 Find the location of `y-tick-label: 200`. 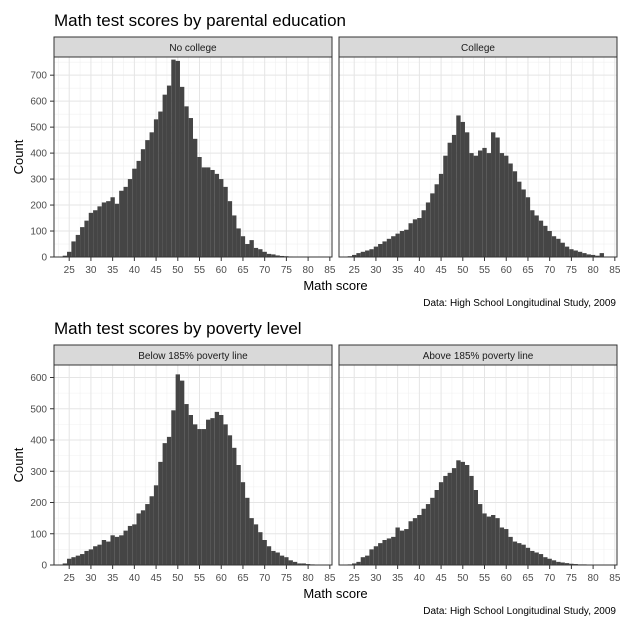

y-tick-label: 200 is located at coordinates (38, 503).